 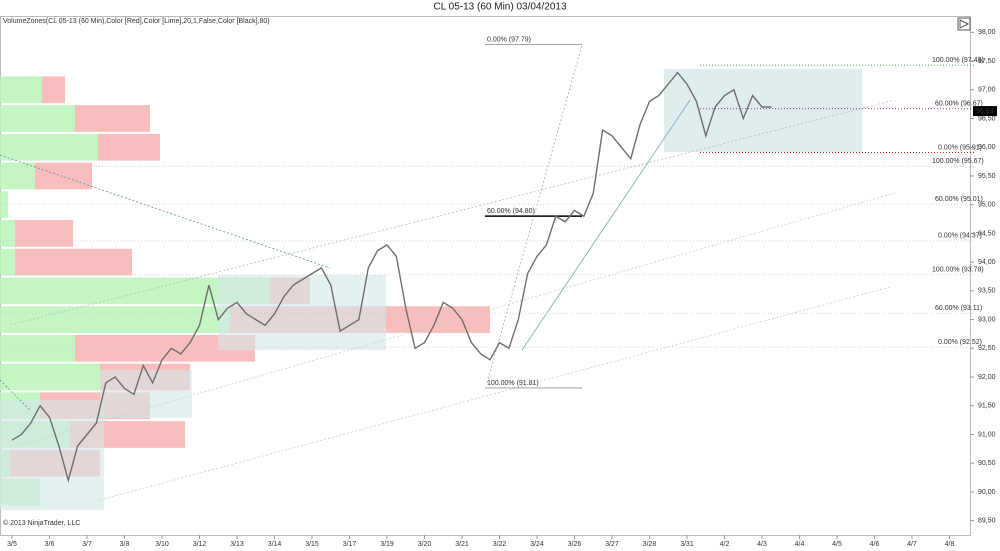 I want to click on y-tick-label: 89,50, so click(x=987, y=520).